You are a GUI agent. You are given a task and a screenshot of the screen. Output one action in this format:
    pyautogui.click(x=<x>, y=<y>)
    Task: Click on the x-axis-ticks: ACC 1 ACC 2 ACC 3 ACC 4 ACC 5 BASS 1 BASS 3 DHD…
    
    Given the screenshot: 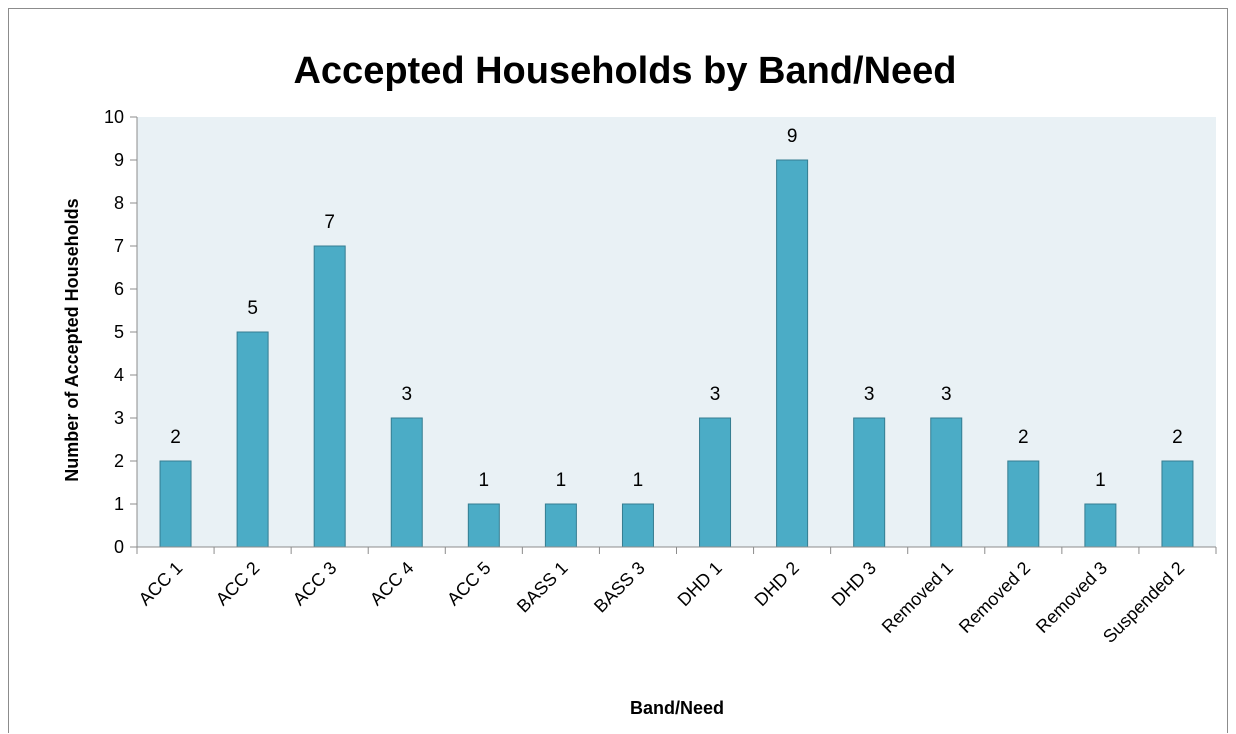 What is the action you would take?
    pyautogui.click(x=676, y=597)
    